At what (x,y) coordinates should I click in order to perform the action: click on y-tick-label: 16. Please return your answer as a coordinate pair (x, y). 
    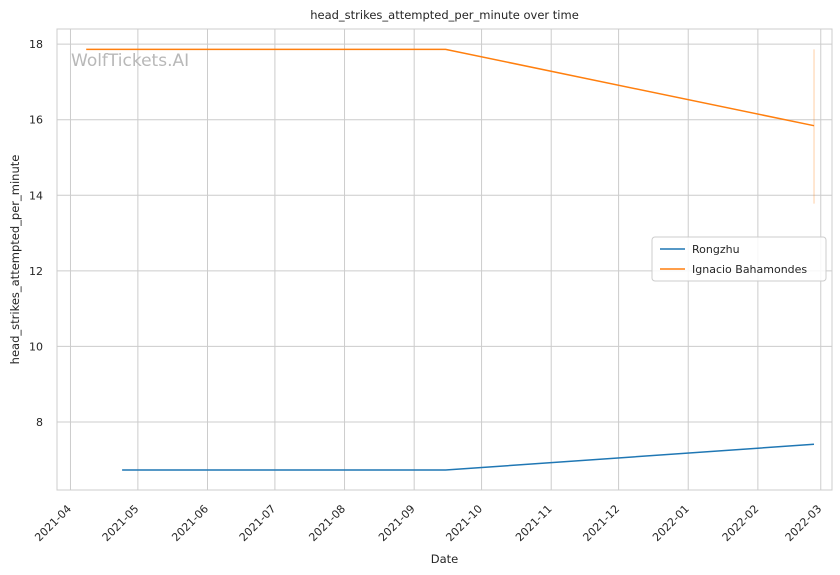
    Looking at the image, I should click on (36, 120).